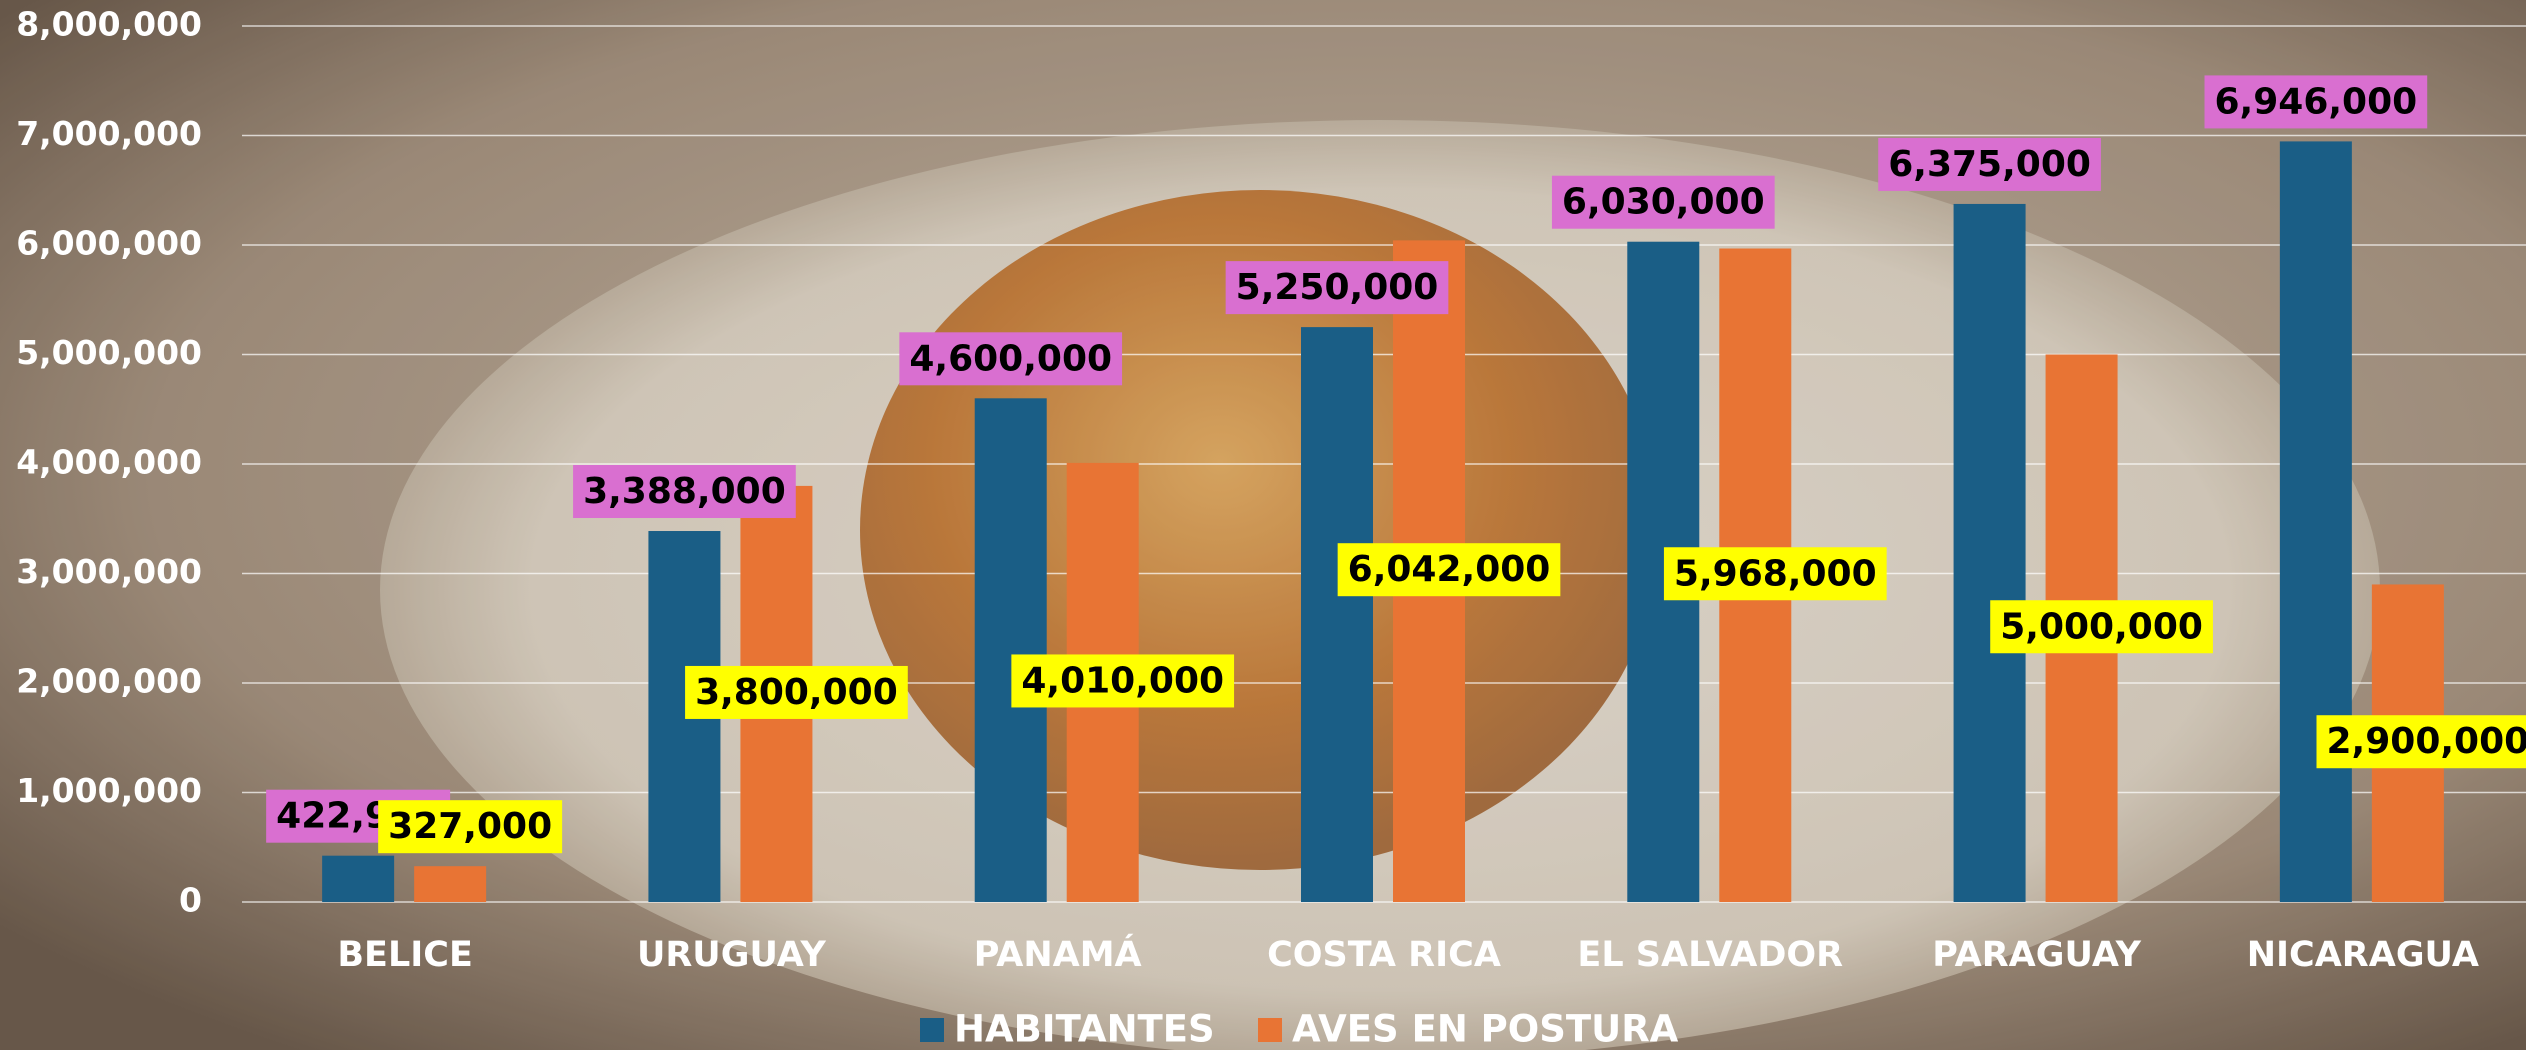 The width and height of the screenshot is (2526, 1050). I want to click on y-tick-label: 2,000,000, so click(109, 681).